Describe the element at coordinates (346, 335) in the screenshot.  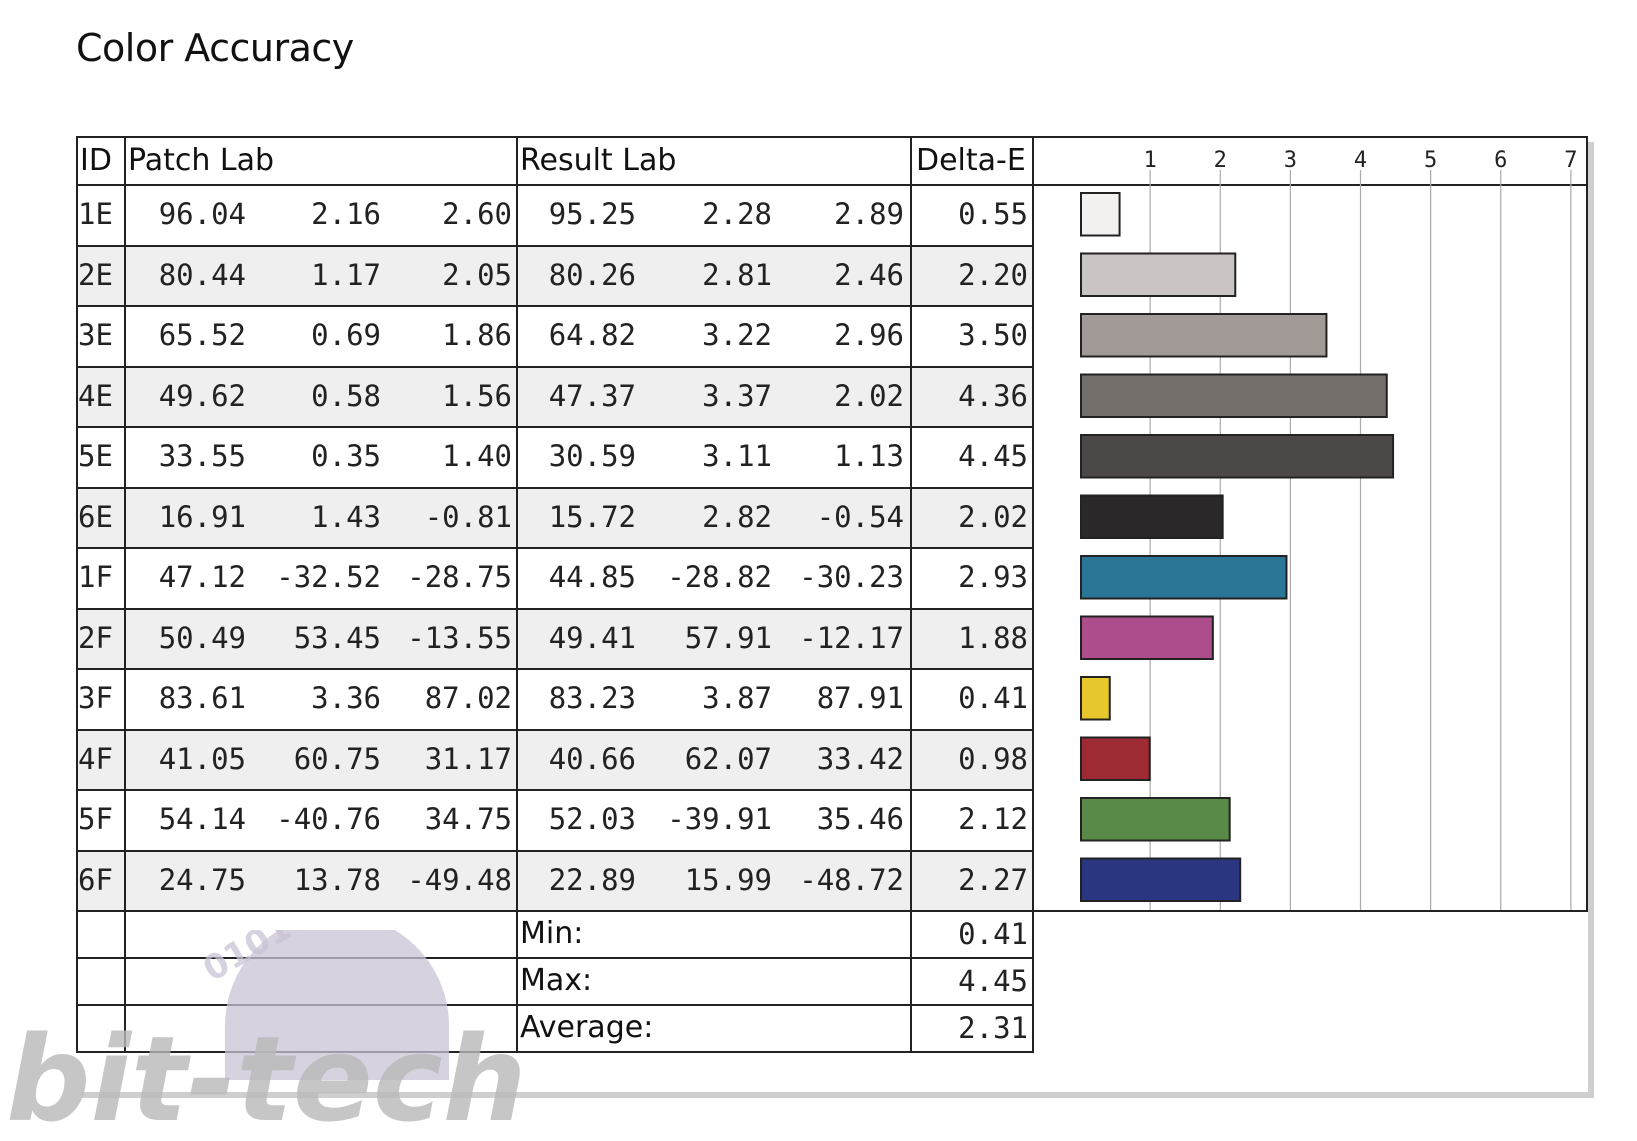
I see `patch-lab-value: 0.69` at that location.